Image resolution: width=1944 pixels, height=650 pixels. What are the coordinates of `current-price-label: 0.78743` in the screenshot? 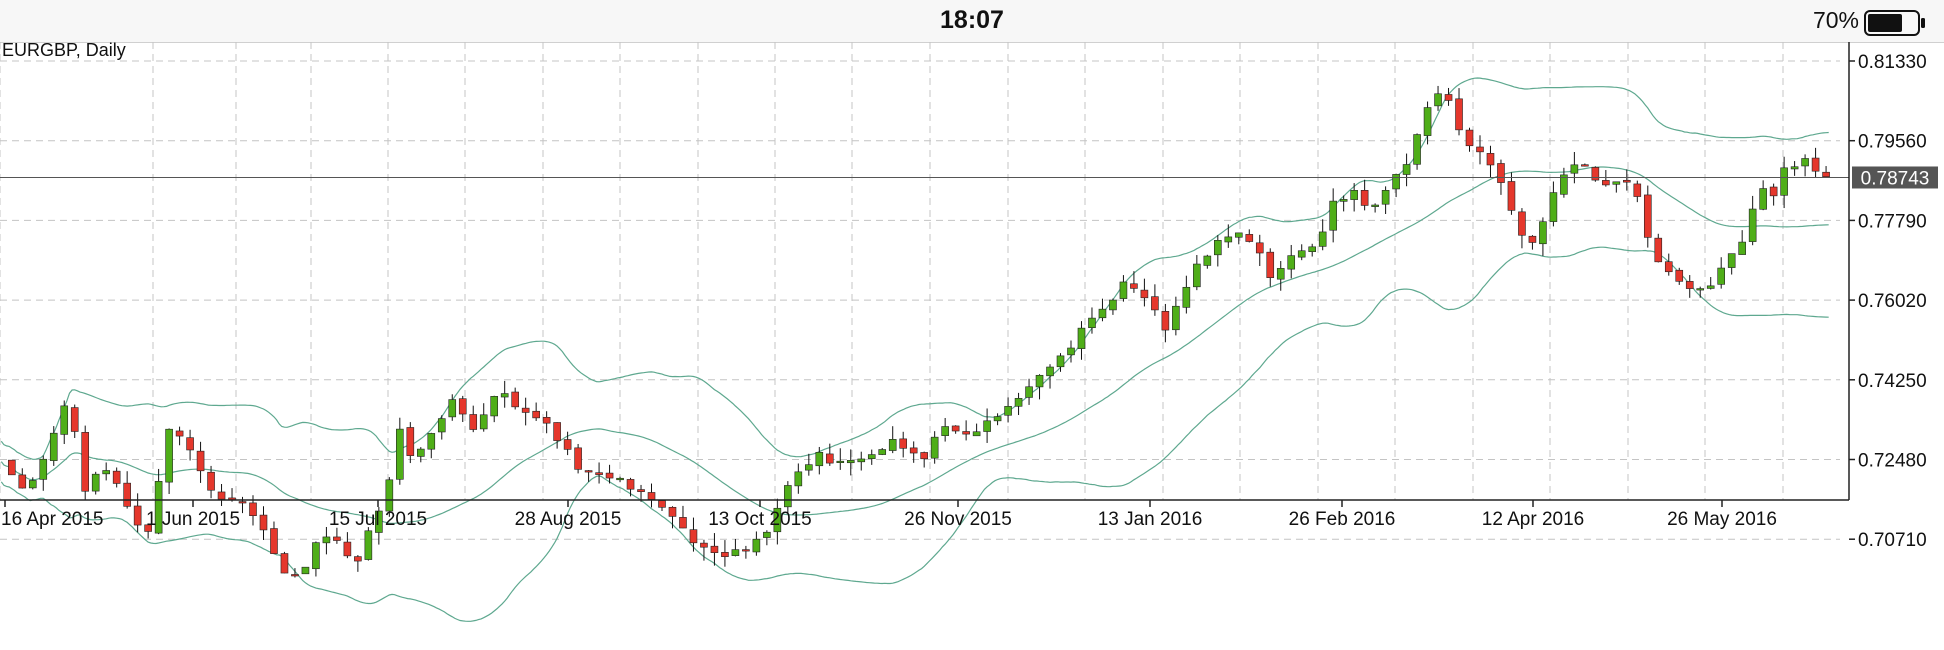 It's located at (1895, 178).